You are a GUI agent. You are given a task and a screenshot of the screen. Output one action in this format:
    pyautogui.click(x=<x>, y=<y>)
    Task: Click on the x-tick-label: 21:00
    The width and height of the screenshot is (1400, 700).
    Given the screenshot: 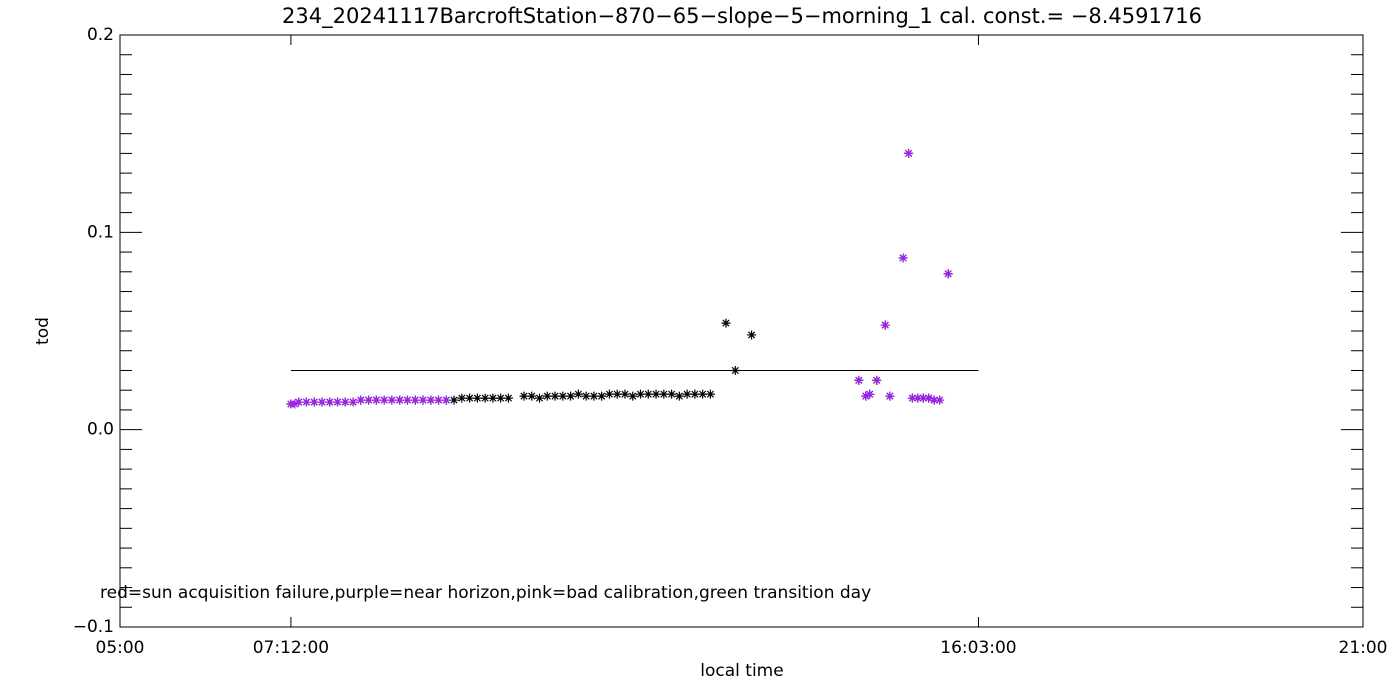 What is the action you would take?
    pyautogui.click(x=1363, y=648)
    